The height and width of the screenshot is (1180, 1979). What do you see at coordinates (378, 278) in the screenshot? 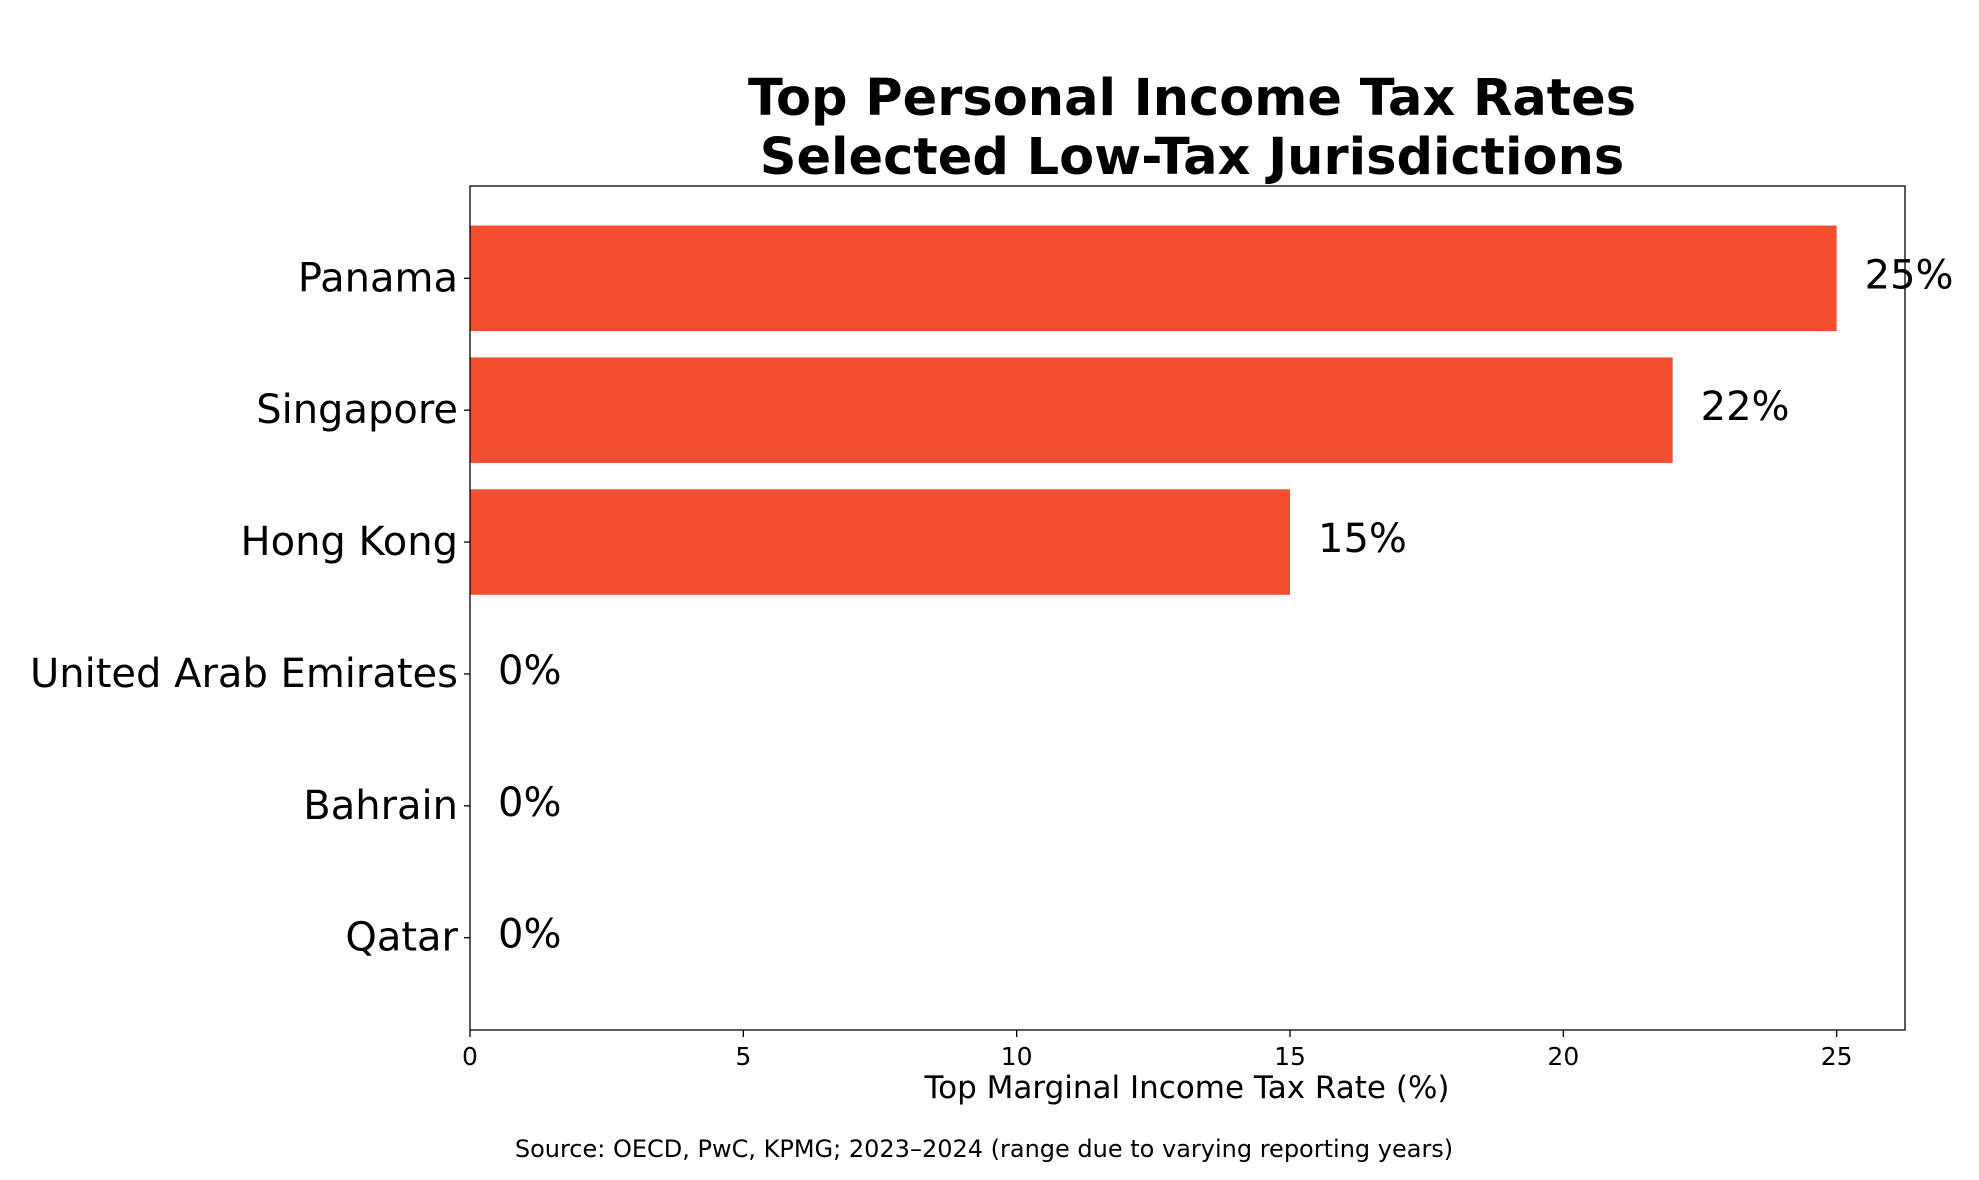
I see `y-tick-label: Panama` at bounding box center [378, 278].